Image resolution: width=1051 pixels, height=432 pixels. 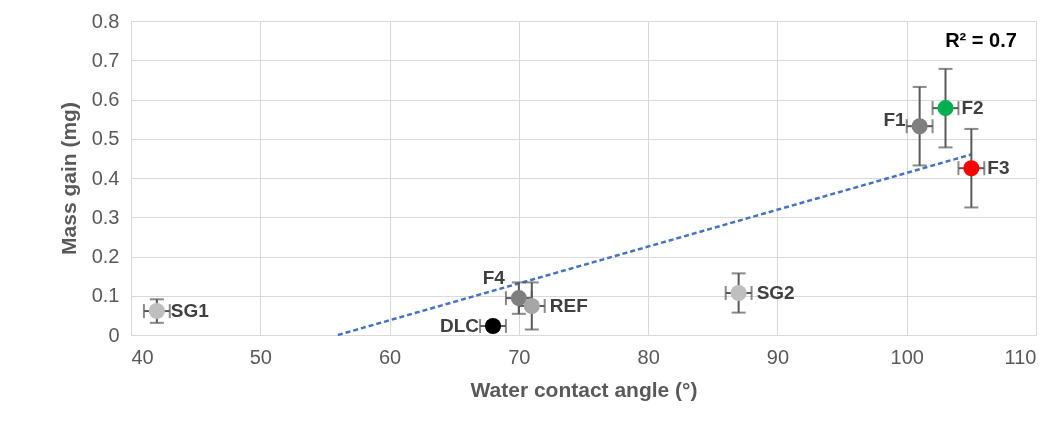 I want to click on annotation: DLC, so click(x=459, y=325).